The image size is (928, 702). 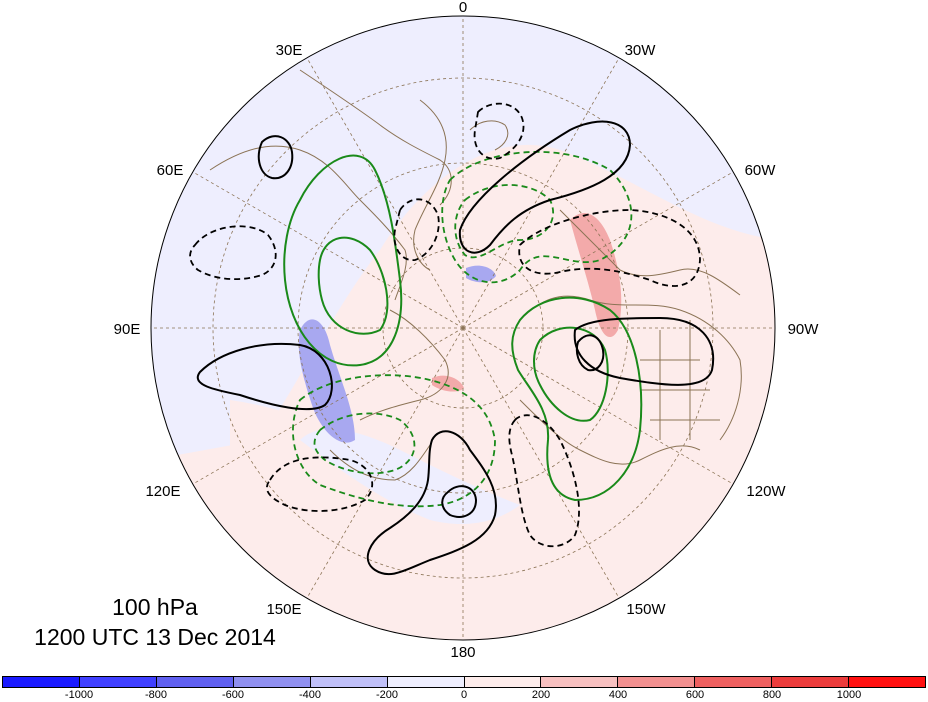 What do you see at coordinates (459, 501) in the screenshot?
I see `black-solid-contour-pacific-inner` at bounding box center [459, 501].